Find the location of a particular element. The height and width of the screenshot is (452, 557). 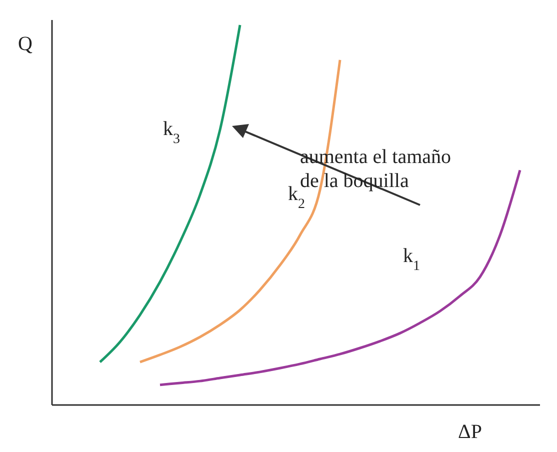

text: k$_{1}$ is located at coordinates (411, 259).